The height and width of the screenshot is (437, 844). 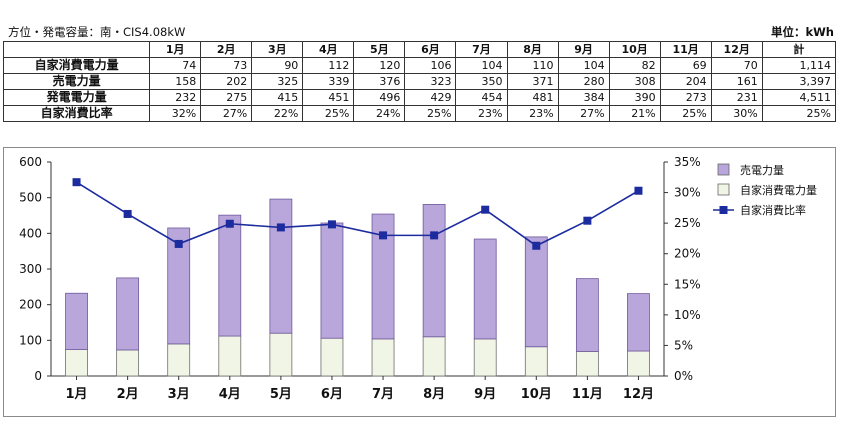 I want to click on table-cell: 161, so click(x=736, y=81).